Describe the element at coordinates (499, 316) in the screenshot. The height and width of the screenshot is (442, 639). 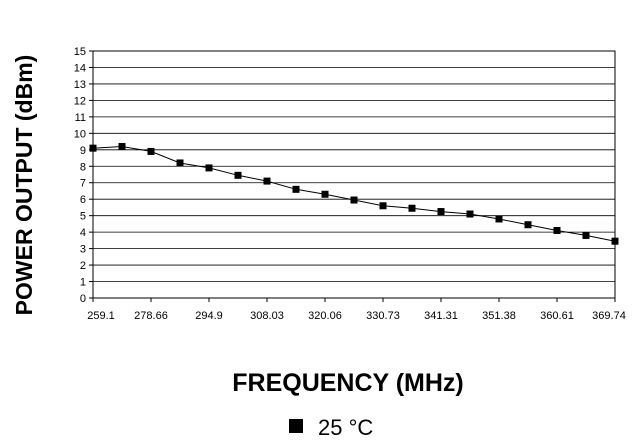
I see `x-tick-label: 351.38` at that location.